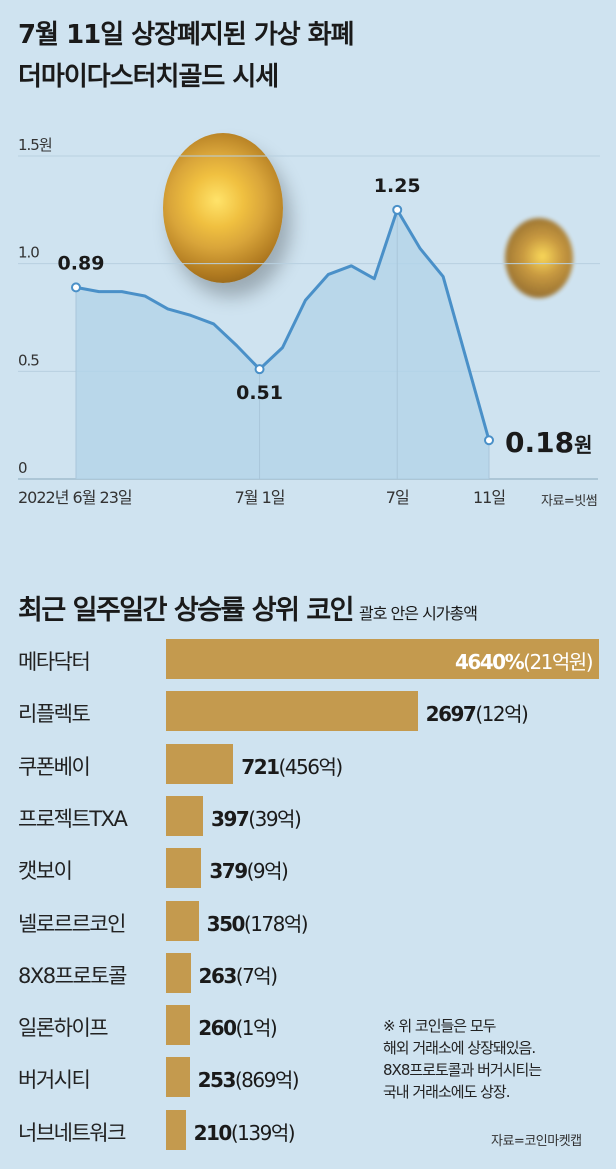 This screenshot has width=616, height=1169. I want to click on bar-value: 263(7억), so click(238, 975).